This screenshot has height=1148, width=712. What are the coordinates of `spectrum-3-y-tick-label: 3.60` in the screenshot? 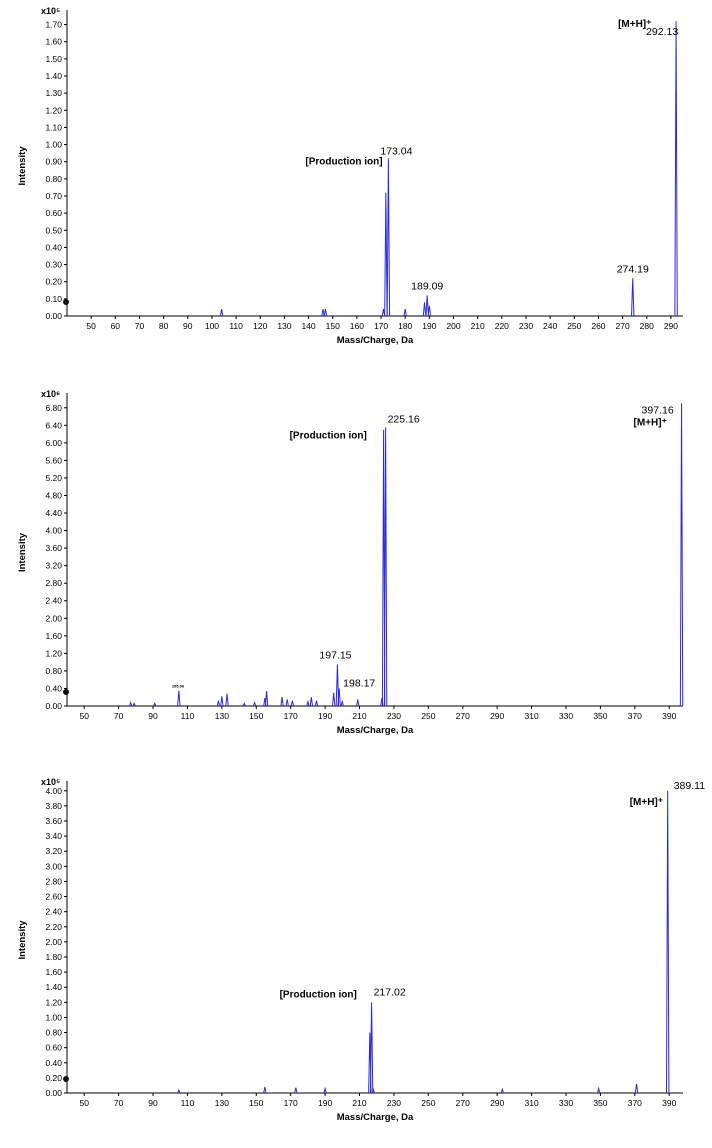 It's located at (53, 821).